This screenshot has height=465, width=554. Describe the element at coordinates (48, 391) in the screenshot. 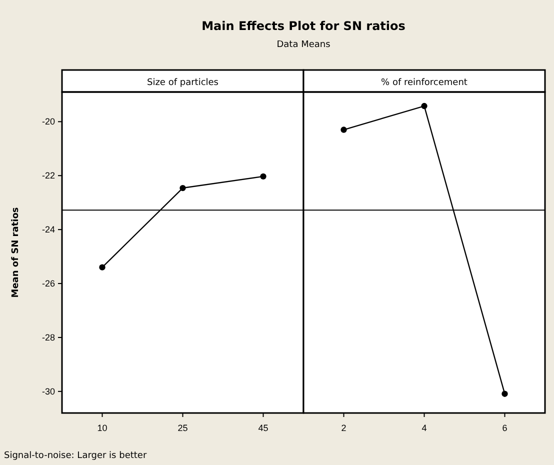

I see `y-tick-label: -30` at that location.